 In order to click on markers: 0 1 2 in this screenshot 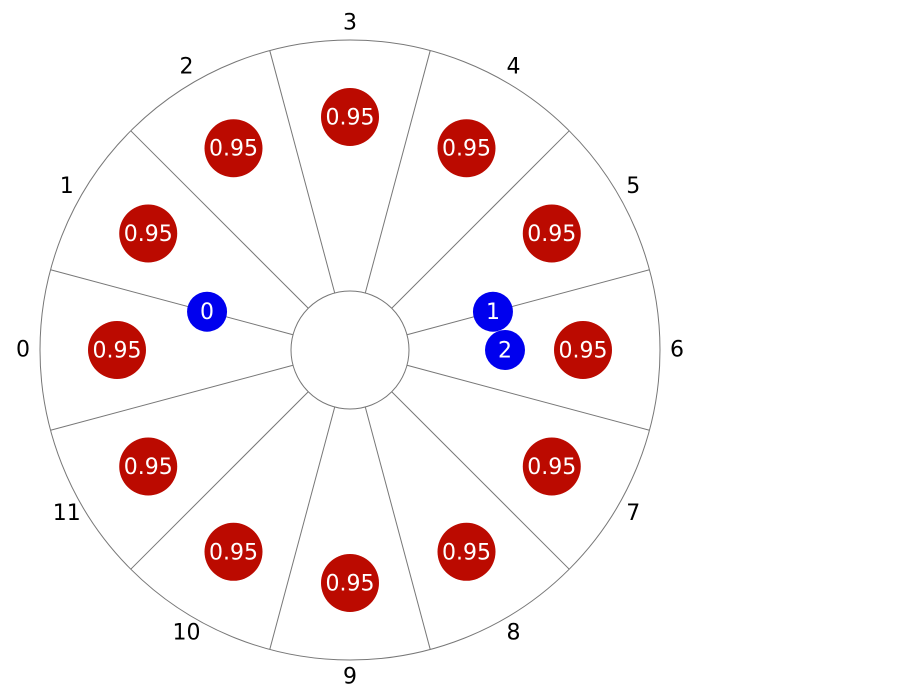, I will do `click(356, 330)`.